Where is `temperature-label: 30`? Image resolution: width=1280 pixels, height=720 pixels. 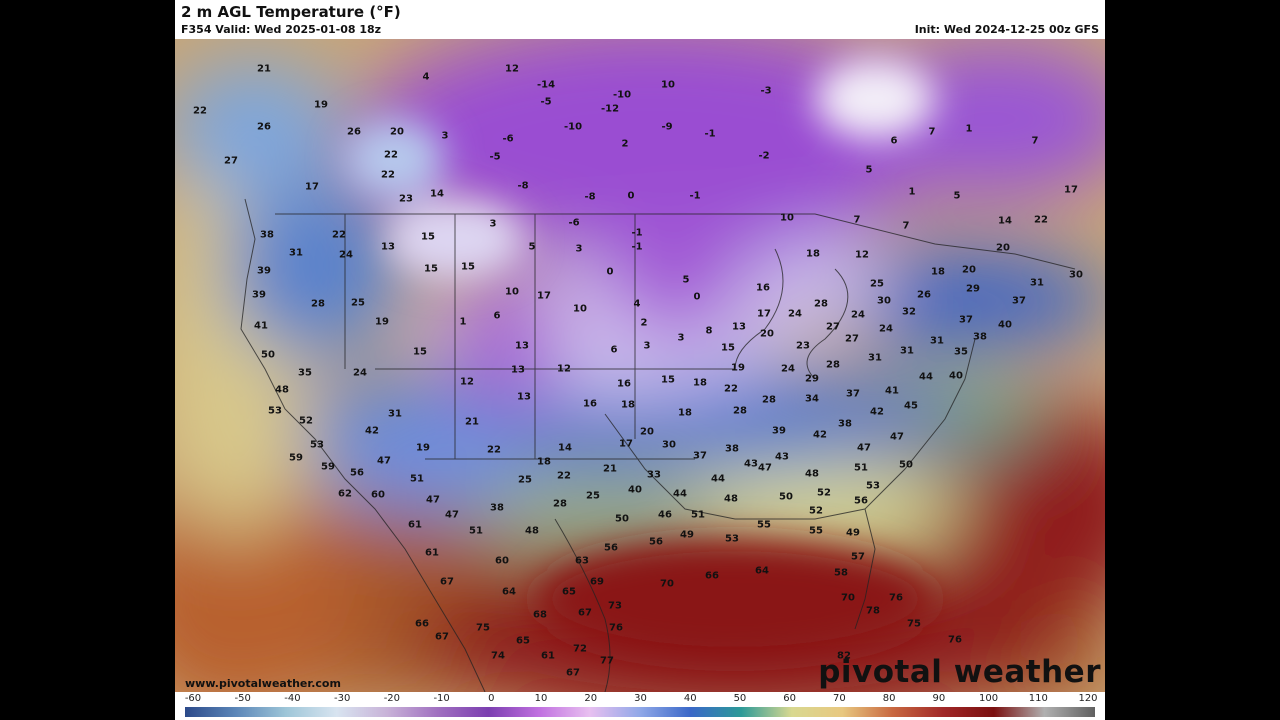
temperature-label: 30 is located at coordinates (1076, 275).